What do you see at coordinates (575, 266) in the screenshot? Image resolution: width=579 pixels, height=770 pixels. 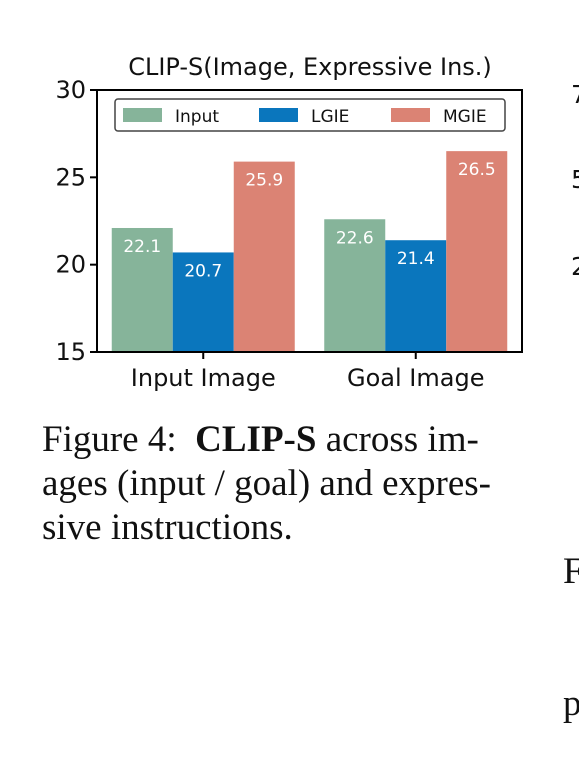 I see `neighbor-tick-3: 2` at bounding box center [575, 266].